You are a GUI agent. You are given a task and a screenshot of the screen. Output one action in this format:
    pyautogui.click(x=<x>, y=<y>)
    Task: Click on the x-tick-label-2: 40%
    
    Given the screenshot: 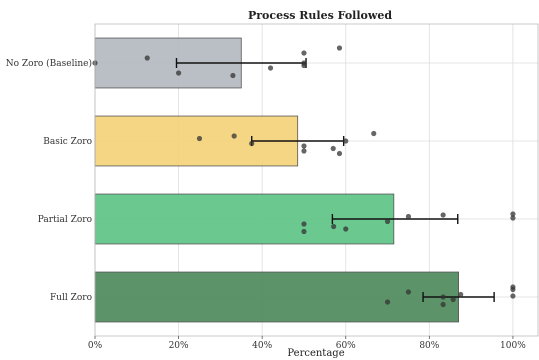 What is the action you would take?
    pyautogui.click(x=262, y=346)
    